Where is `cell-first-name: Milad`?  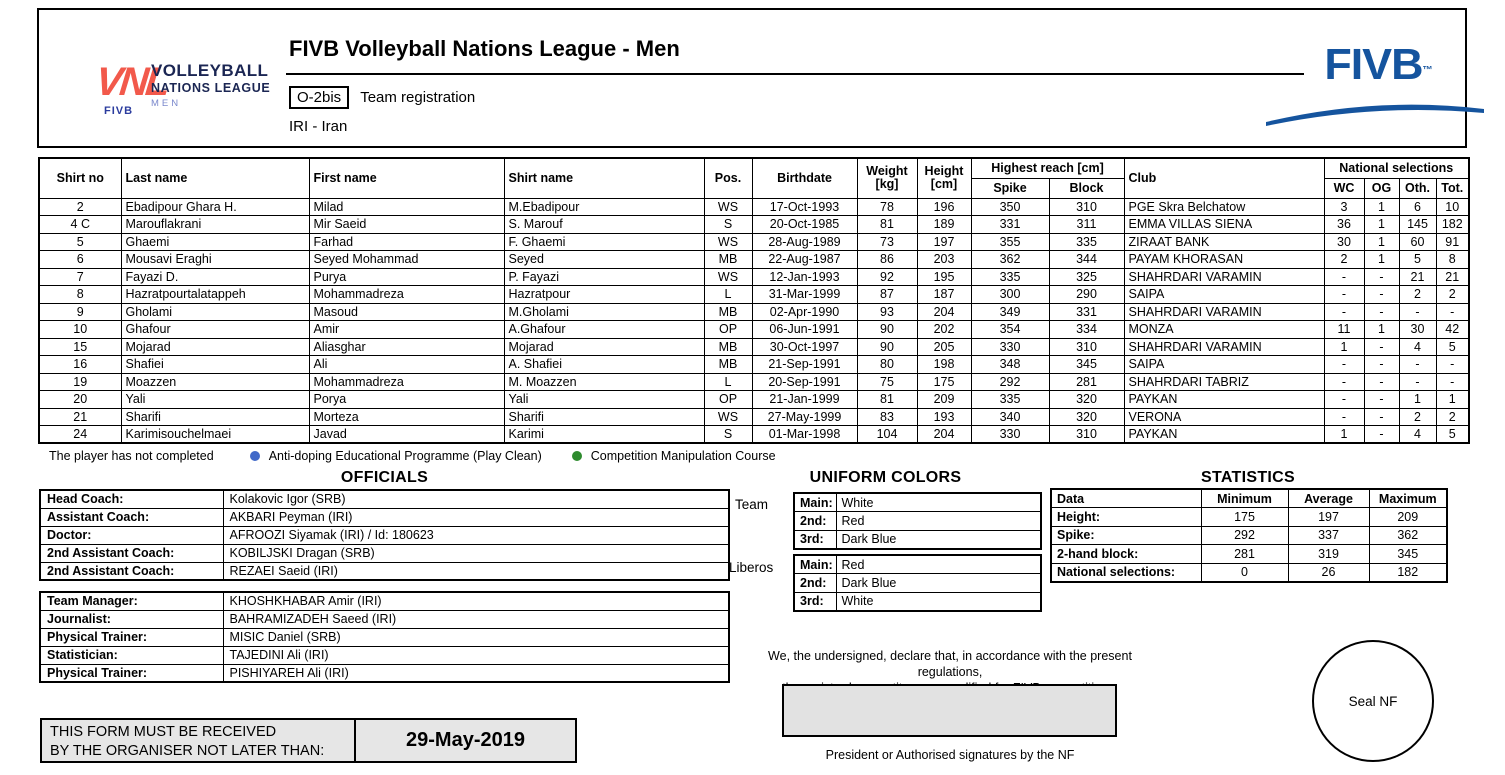
cell-first-name: Milad is located at coordinates (406, 206).